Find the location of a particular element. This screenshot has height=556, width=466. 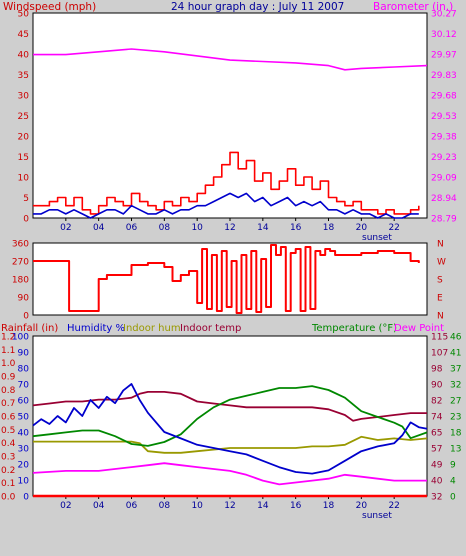

temp-x-tick-label: 22 is located at coordinates (393, 506).